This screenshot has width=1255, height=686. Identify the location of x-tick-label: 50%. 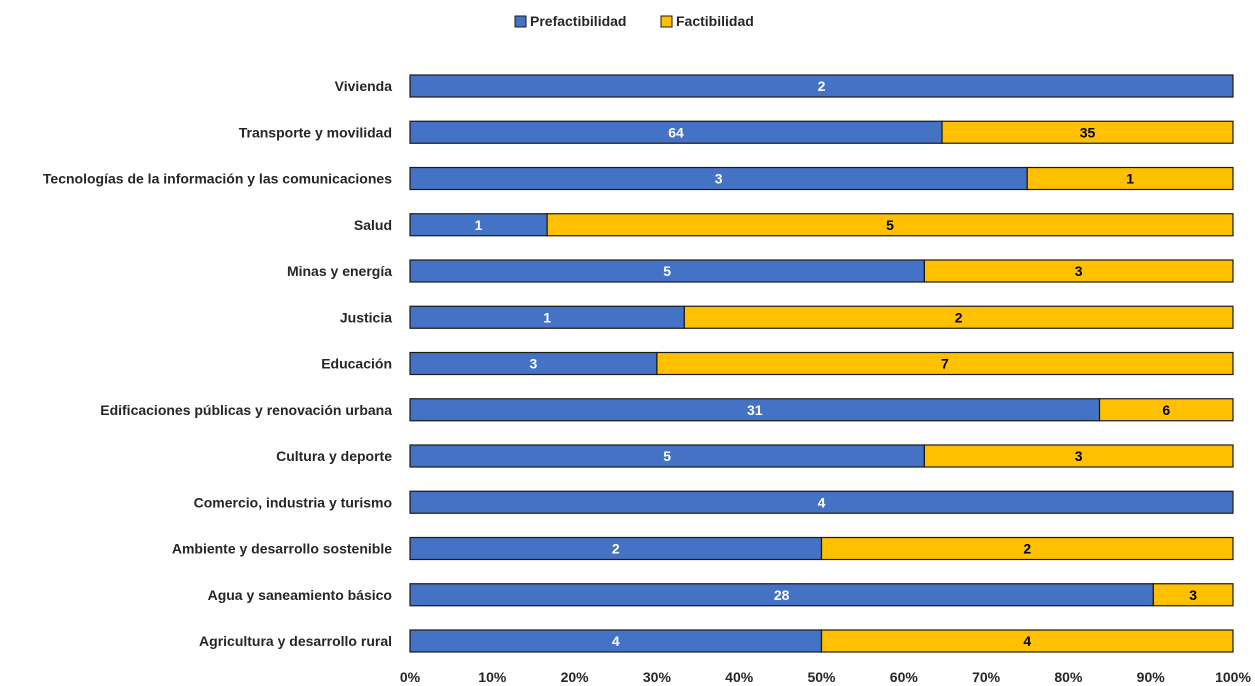
(821, 677).